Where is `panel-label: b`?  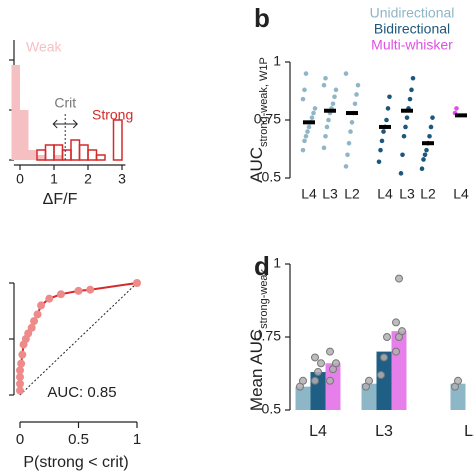 panel-label: b is located at coordinates (262, 18).